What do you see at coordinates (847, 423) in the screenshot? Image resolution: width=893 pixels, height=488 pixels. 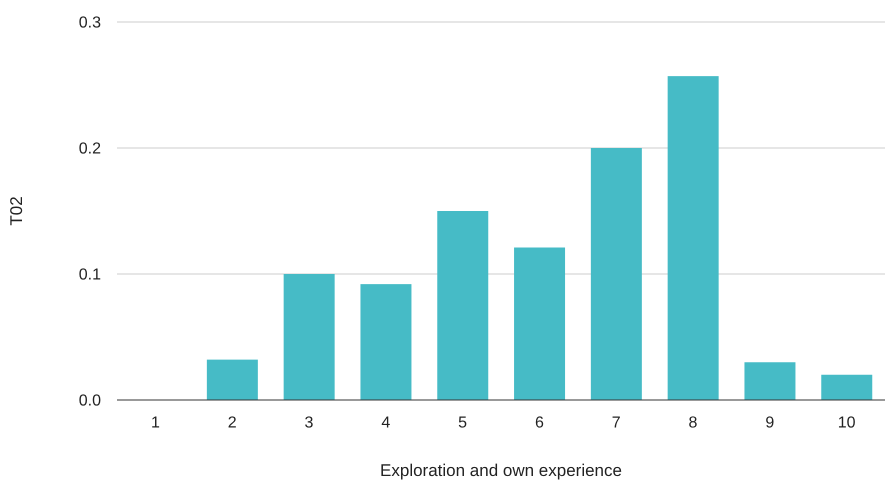 I see `x-tick-label: 10` at bounding box center [847, 423].